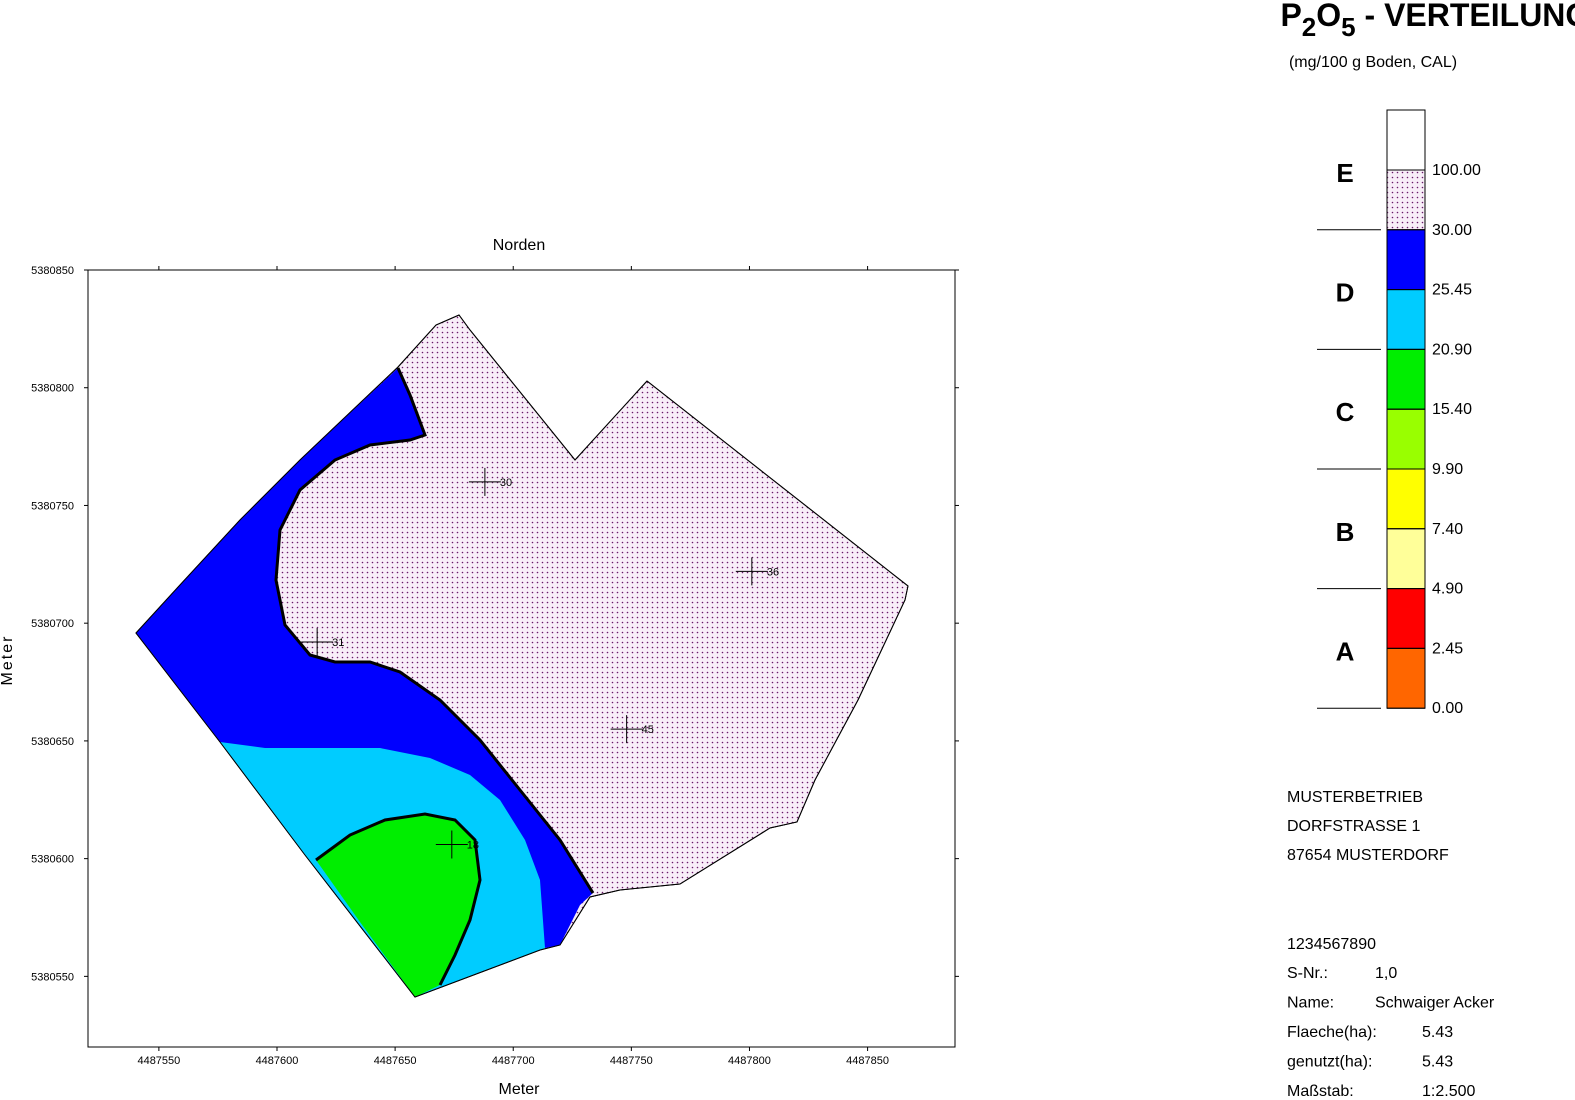 The height and width of the screenshot is (1100, 1575). Describe the element at coordinates (1368, 855) in the screenshot. I see `address-line: 87654 MUSTERDORF` at that location.